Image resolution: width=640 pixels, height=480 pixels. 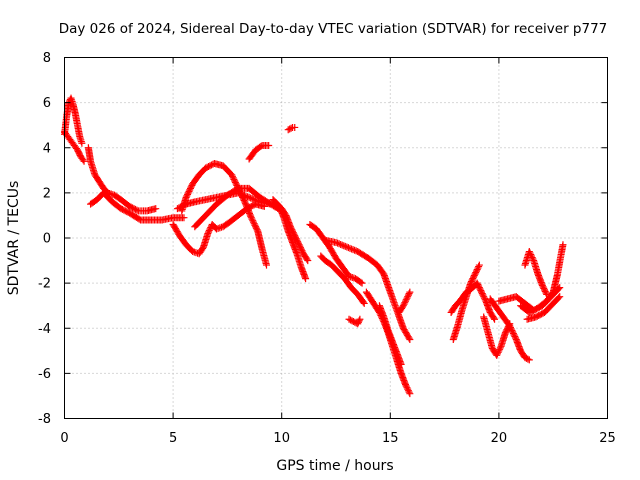 I want to click on y-tick-label: -8, so click(x=44, y=419).